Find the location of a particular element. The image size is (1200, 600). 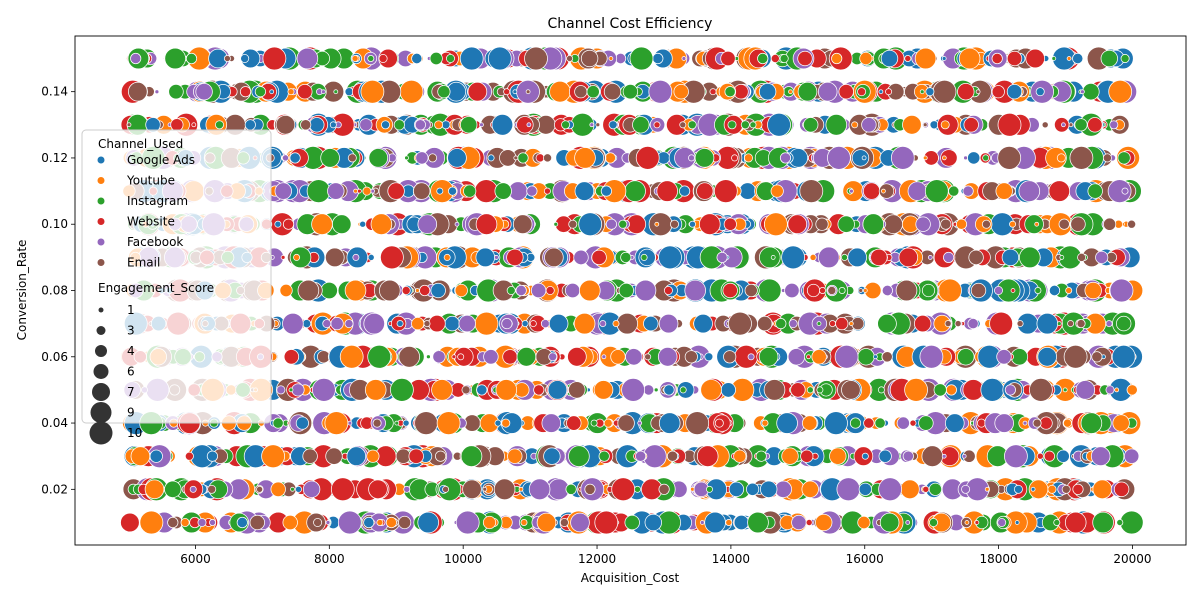

legend-series-label: Email is located at coordinates (143, 263).